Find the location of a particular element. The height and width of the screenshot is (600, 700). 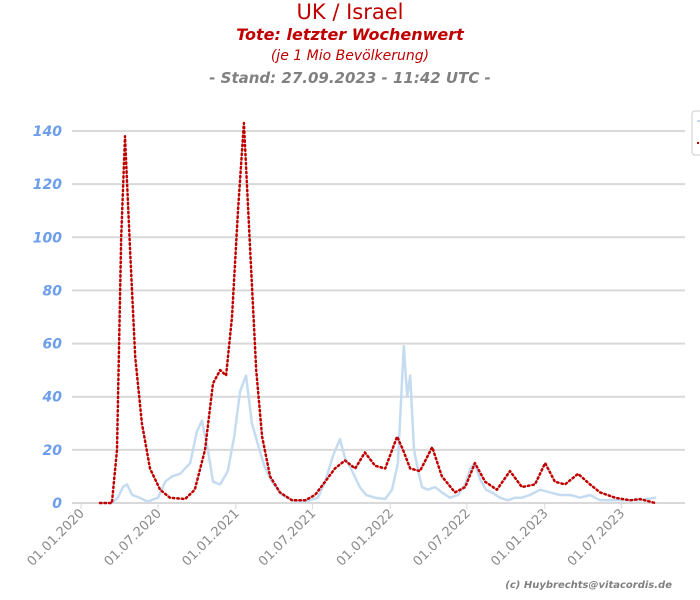

chart-subtitle-units: (je 1 Mio Bevölkerung) is located at coordinates (350, 56).